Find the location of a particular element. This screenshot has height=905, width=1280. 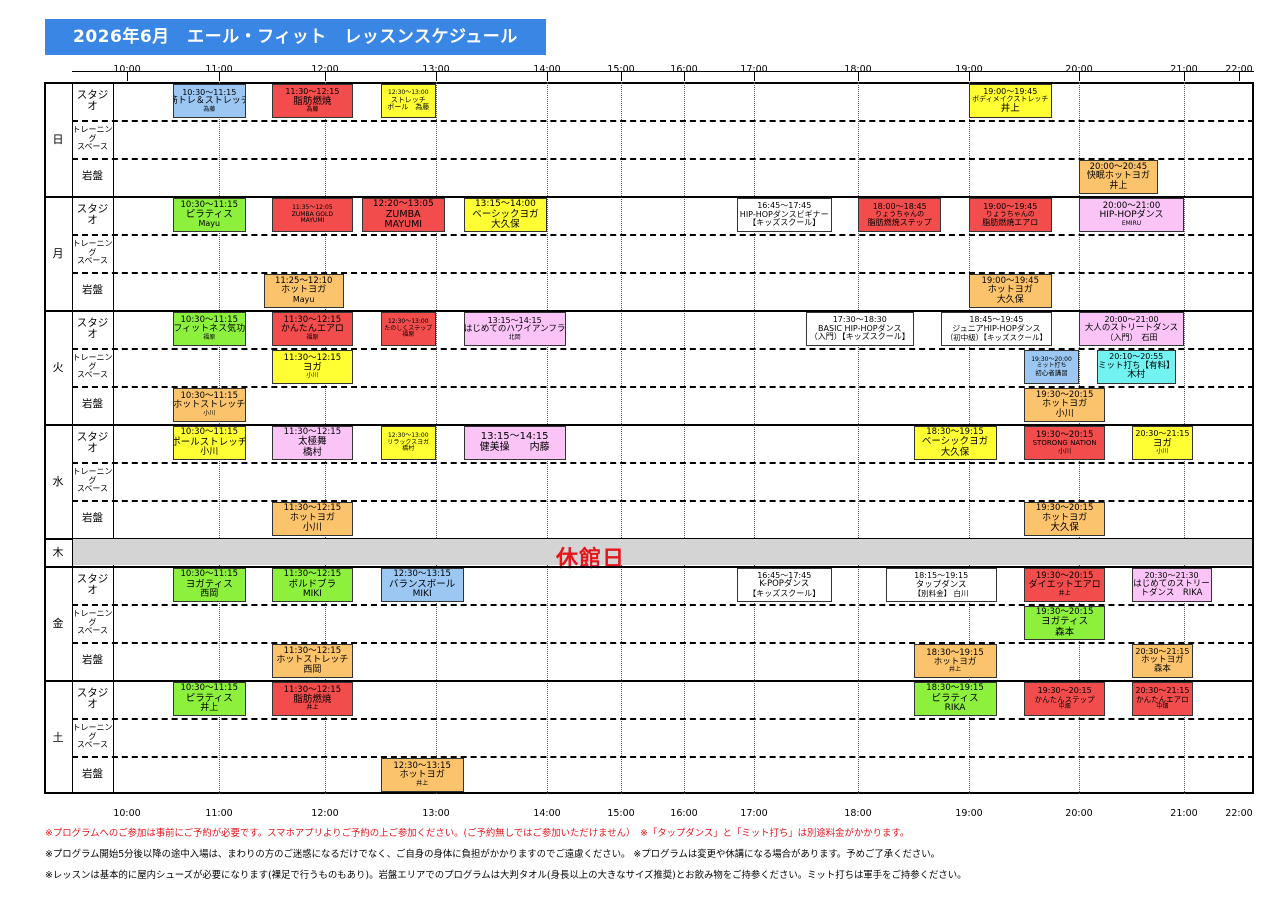

row-label-training: トレーニング スペース is located at coordinates (92, 252).